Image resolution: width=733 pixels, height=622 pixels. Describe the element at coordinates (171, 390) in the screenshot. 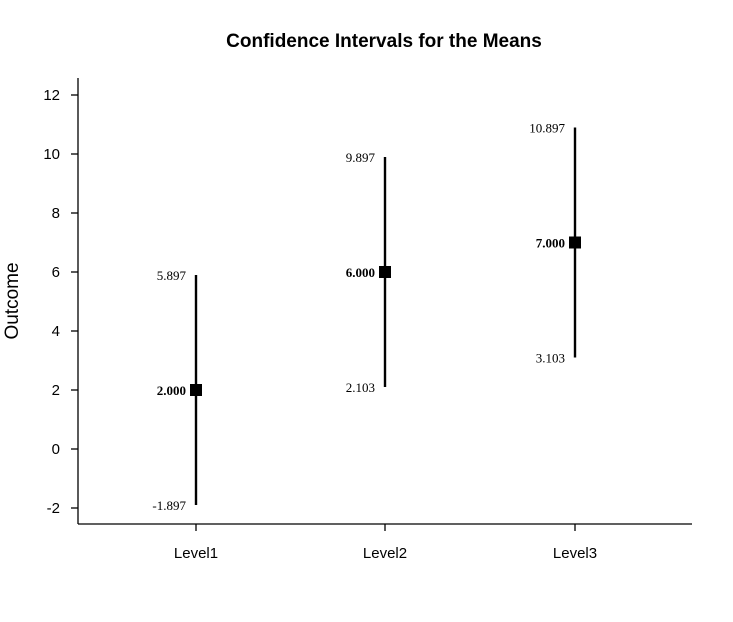

I see `mean-label-level1: 2.000` at that location.